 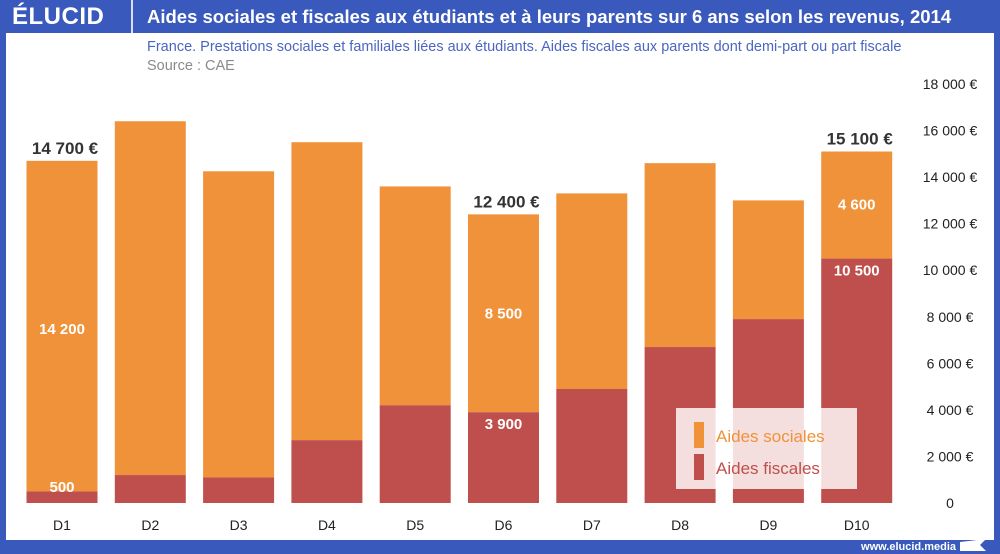 What do you see at coordinates (680, 255) in the screenshot?
I see `bar-aides-sociales-D8` at bounding box center [680, 255].